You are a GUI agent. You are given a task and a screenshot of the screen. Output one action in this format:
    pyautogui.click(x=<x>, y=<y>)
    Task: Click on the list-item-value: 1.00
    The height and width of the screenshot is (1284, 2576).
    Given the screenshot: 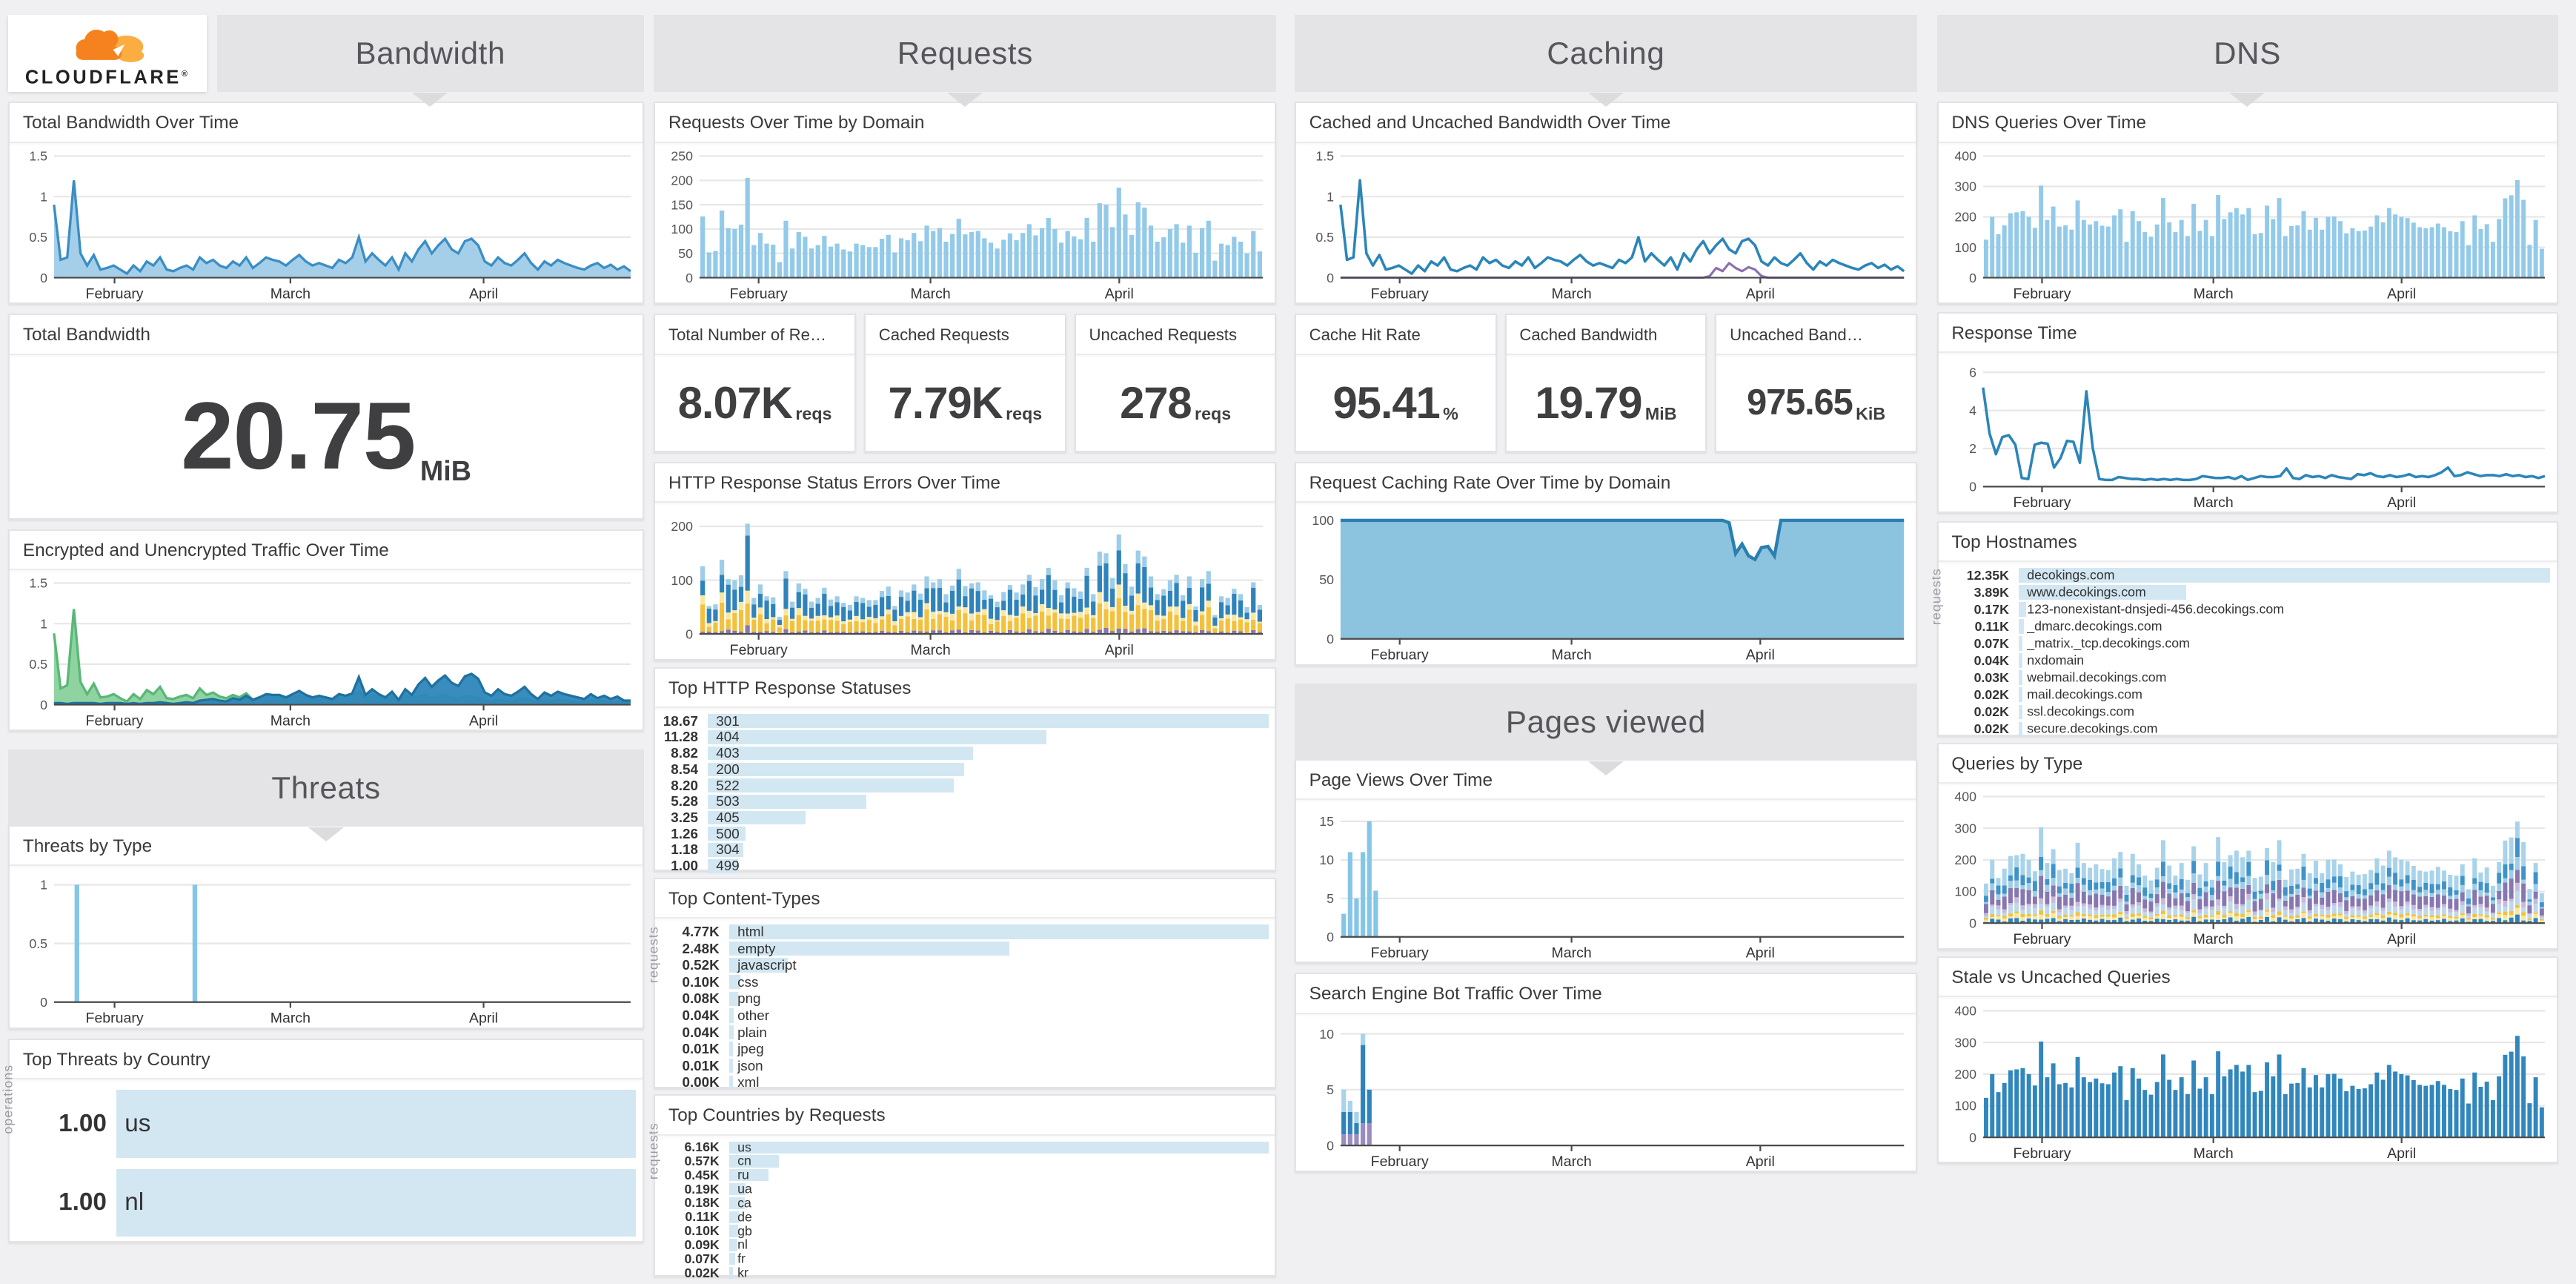 What is the action you would take?
    pyautogui.click(x=83, y=1124)
    